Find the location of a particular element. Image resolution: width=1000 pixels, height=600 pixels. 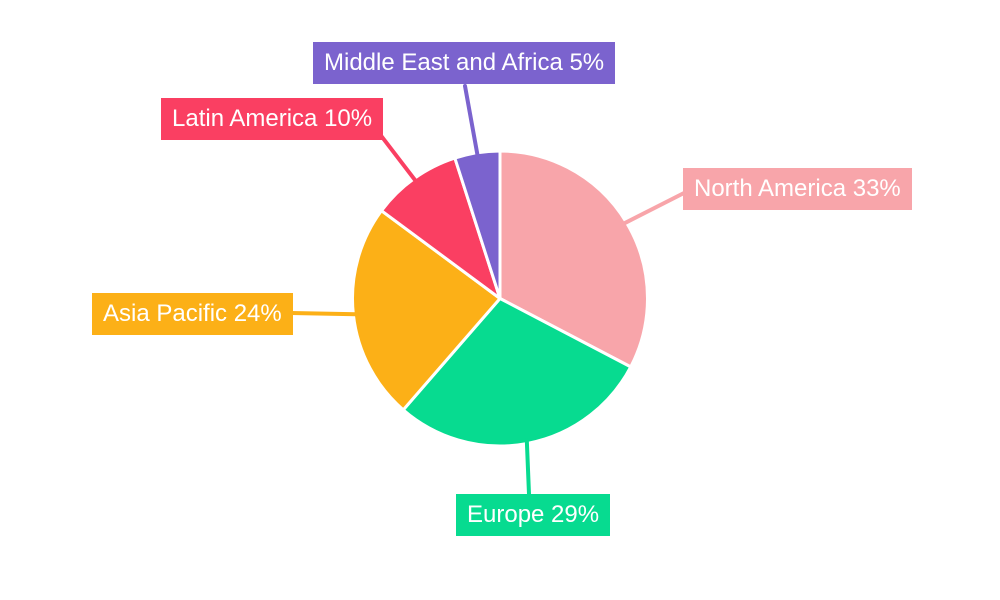

pie-label-middle-east-and-africa: Middle East and Africa 5% is located at coordinates (464, 63).